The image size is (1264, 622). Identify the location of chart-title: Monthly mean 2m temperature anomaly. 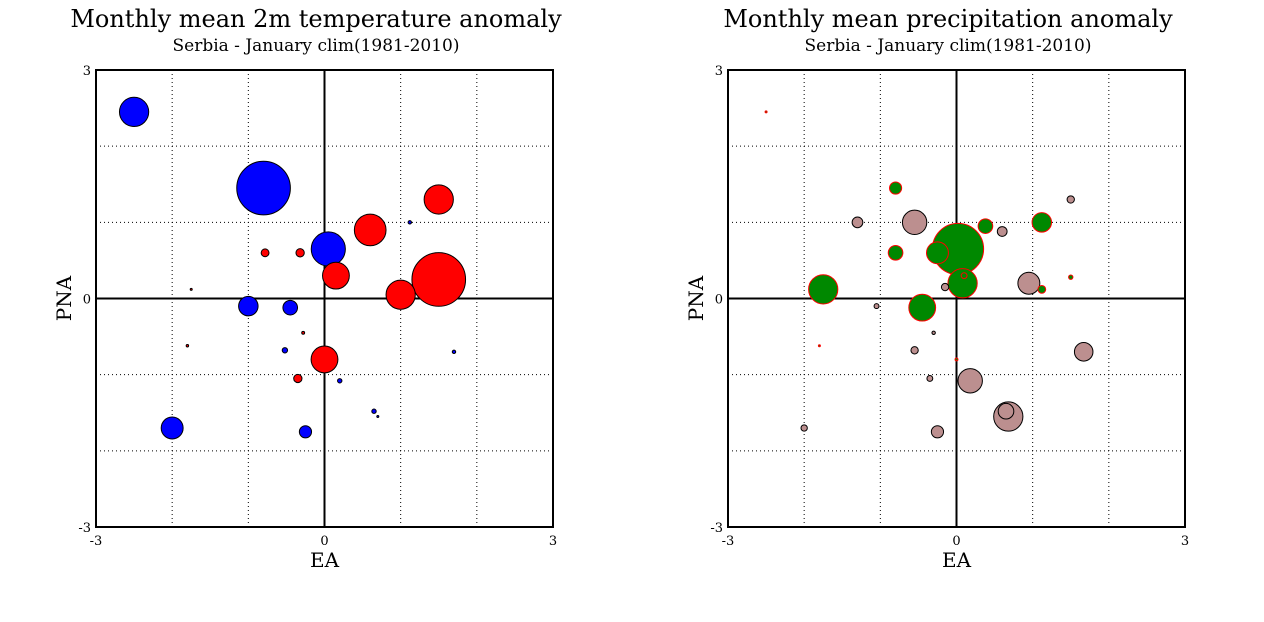
(316, 19).